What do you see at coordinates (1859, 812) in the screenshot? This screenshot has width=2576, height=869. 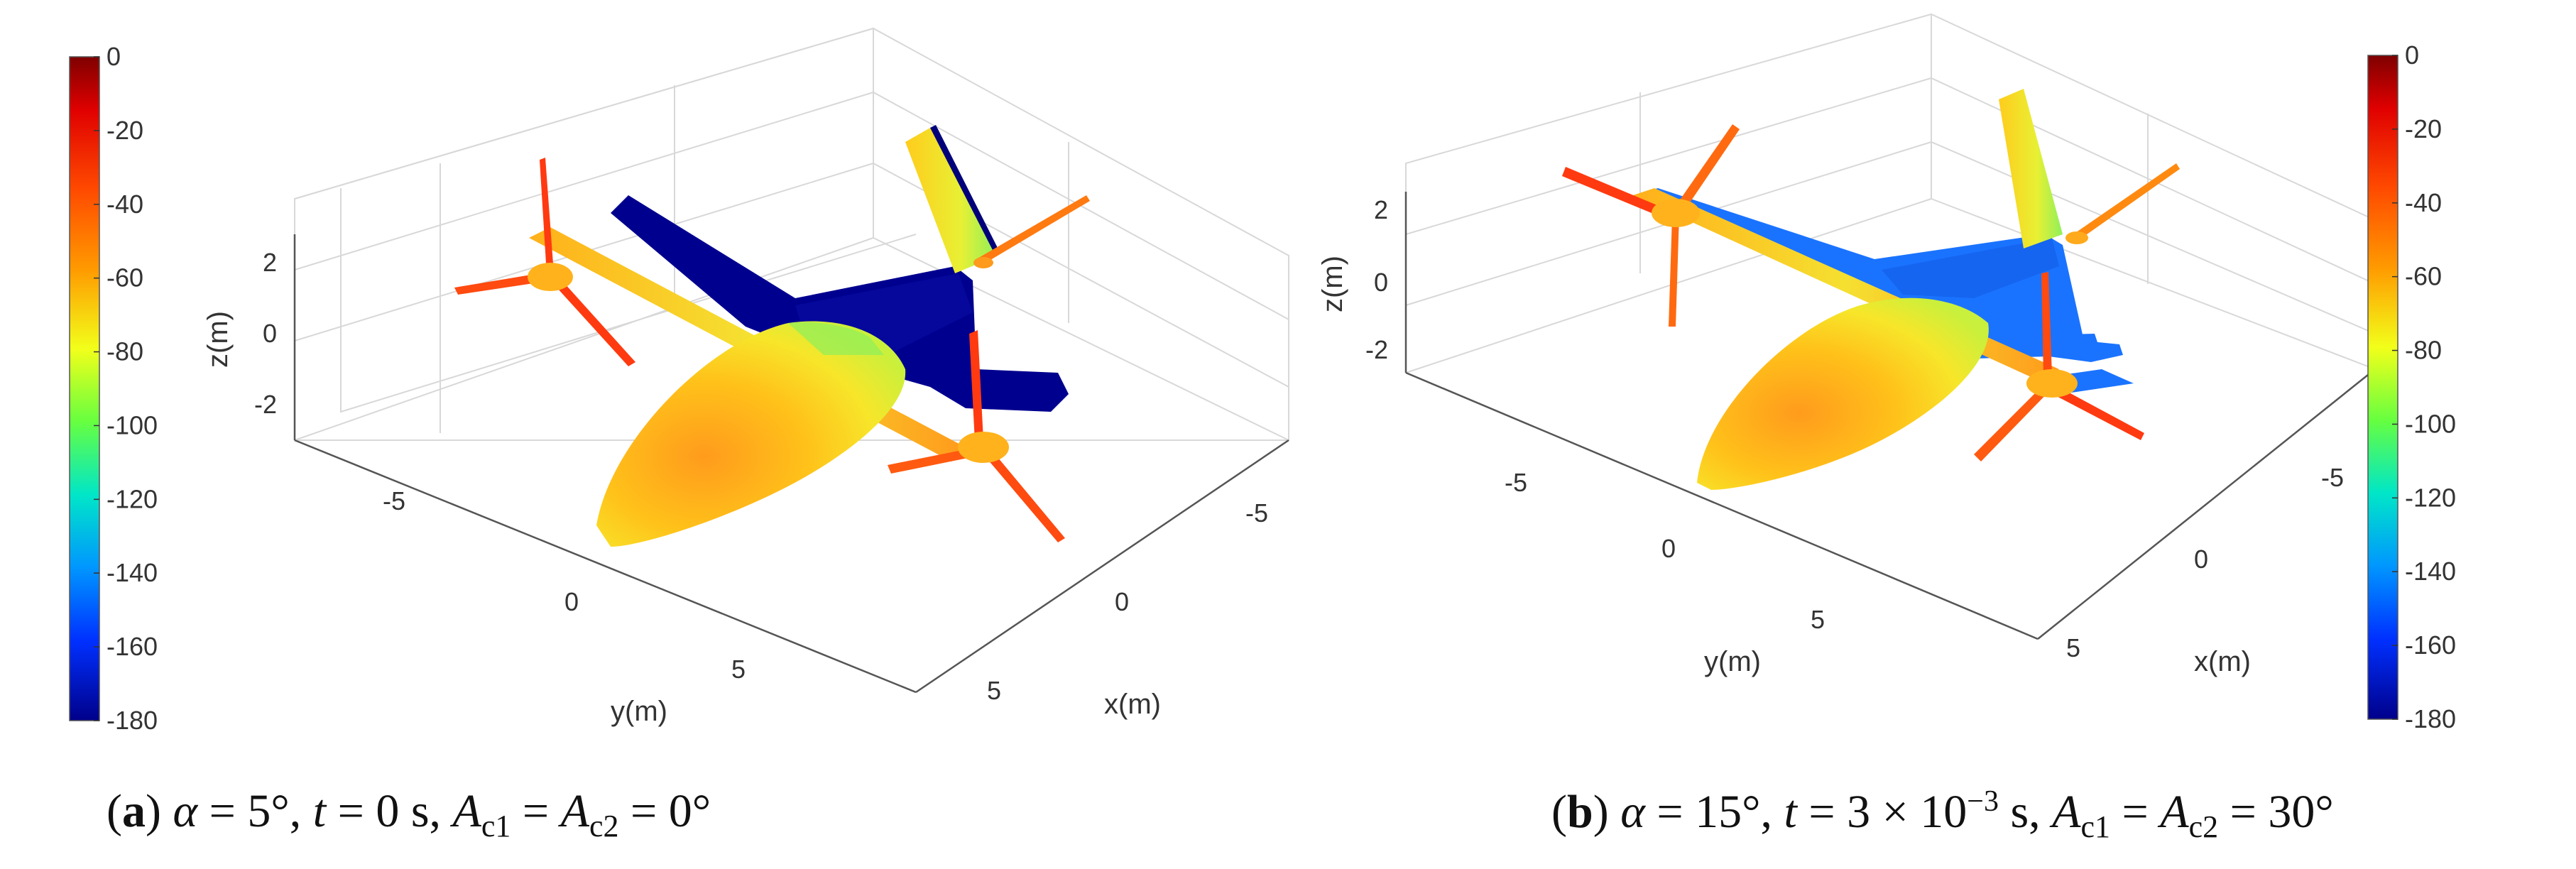 I see `caption-b-time-mantissa: 3` at bounding box center [1859, 812].